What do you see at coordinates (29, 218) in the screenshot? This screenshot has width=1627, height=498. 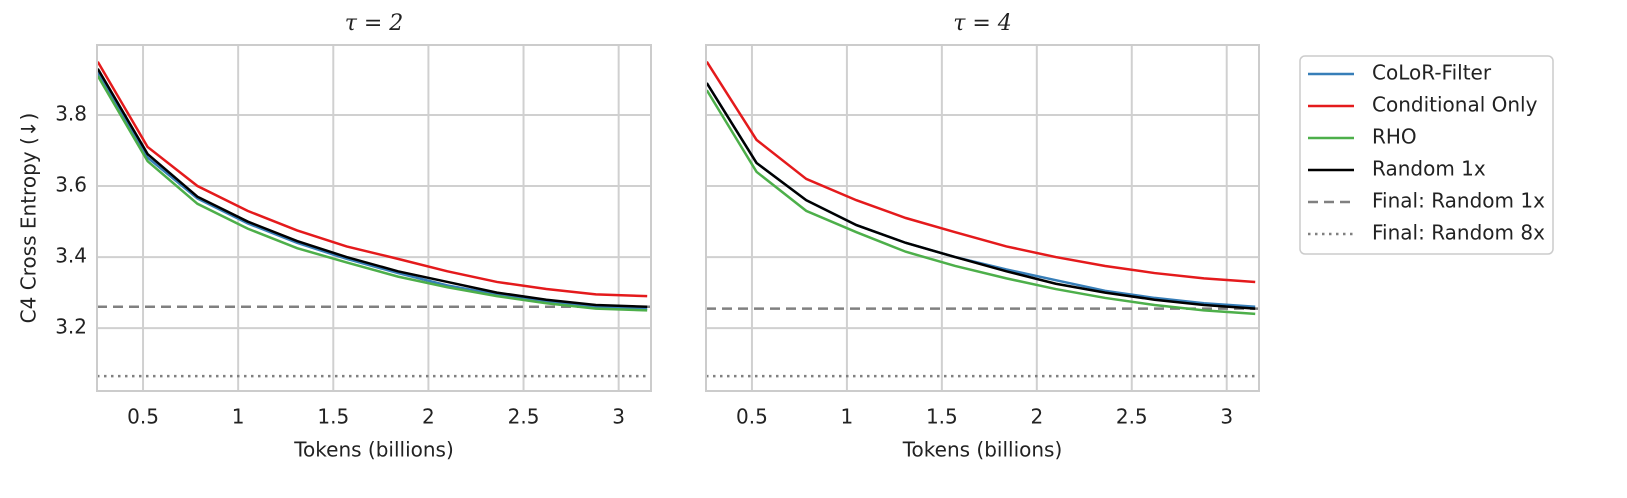 I see `y-axis-label: C4 Cross Entropy (↓)` at bounding box center [29, 218].